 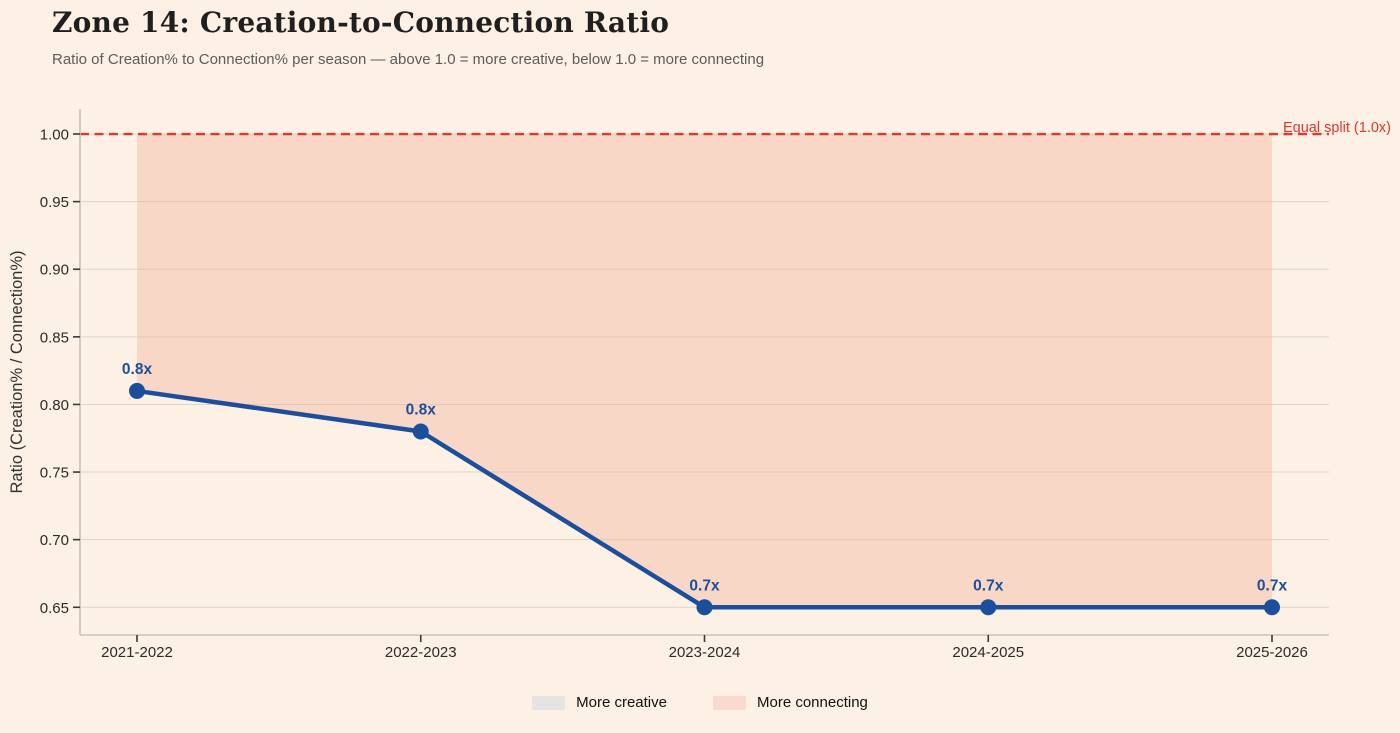 What do you see at coordinates (54, 202) in the screenshot?
I see `y-tick-label: 0.95` at bounding box center [54, 202].